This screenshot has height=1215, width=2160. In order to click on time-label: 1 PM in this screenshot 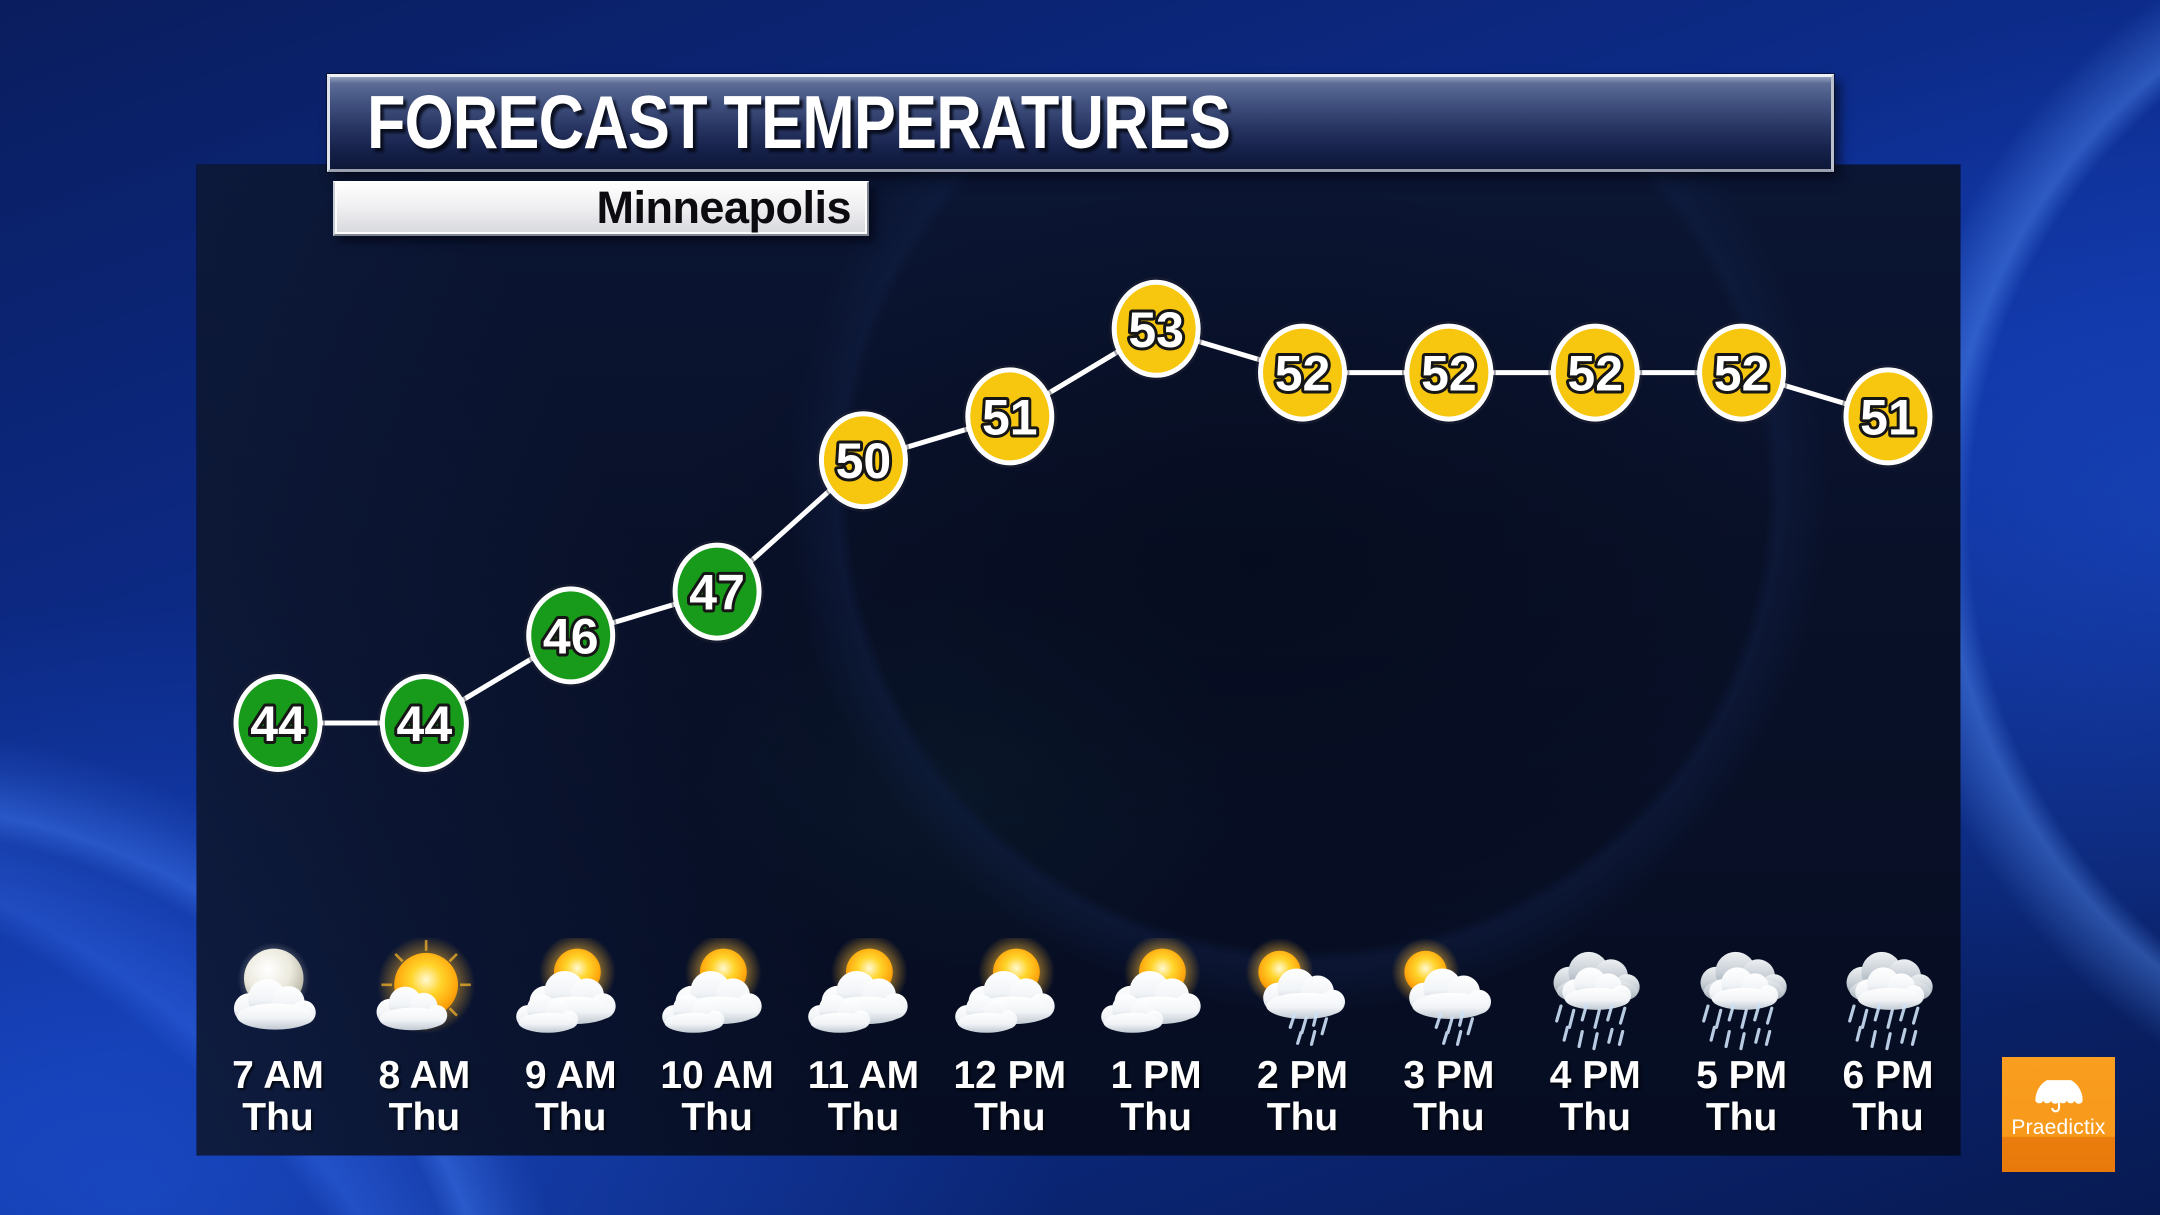, I will do `click(1156, 1075)`.